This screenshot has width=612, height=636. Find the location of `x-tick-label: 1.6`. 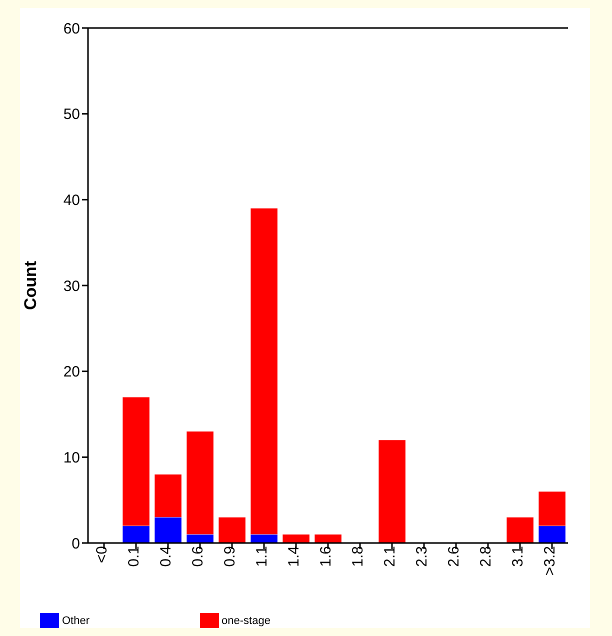

x-tick-label: 1.6 is located at coordinates (326, 556).